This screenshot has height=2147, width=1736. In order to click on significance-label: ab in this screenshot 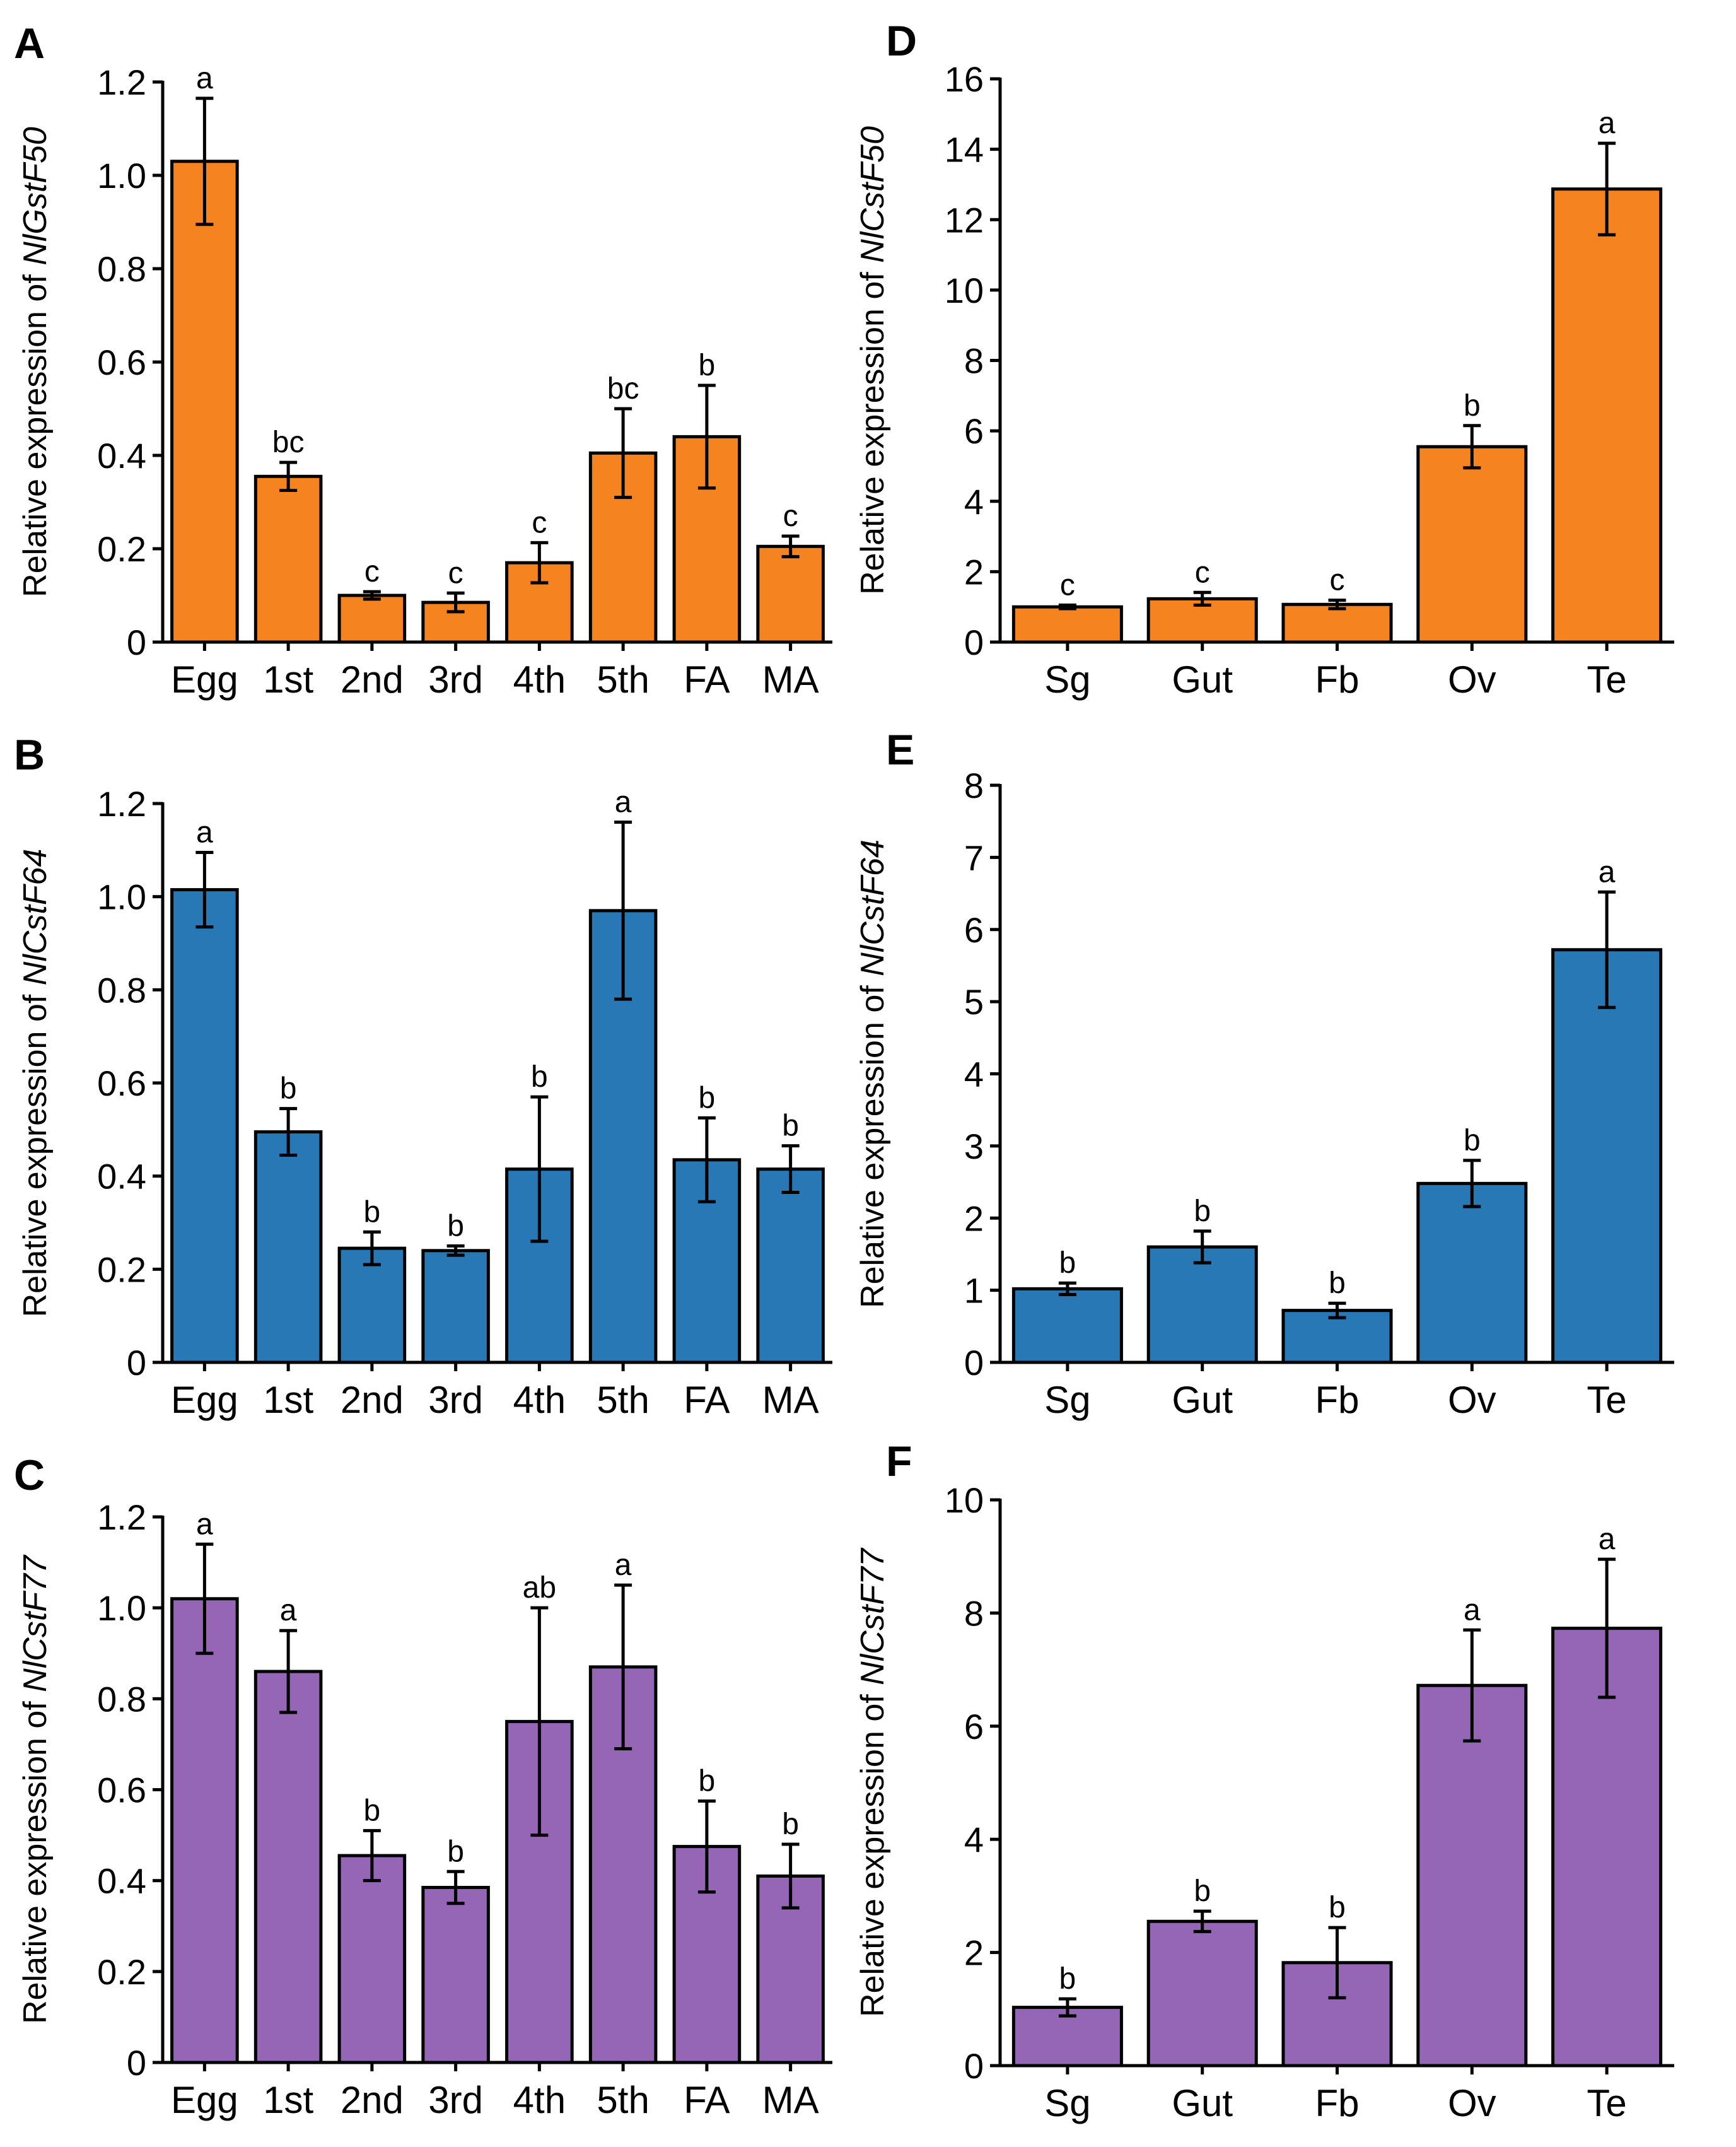, I will do `click(539, 1588)`.